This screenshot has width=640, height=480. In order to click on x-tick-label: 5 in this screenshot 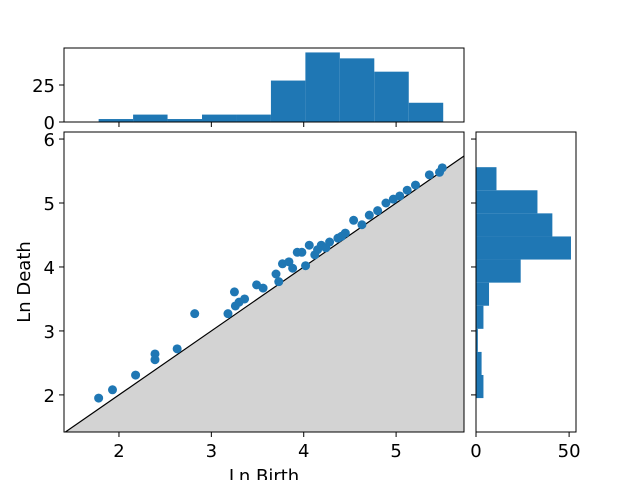, I will do `click(395, 451)`.